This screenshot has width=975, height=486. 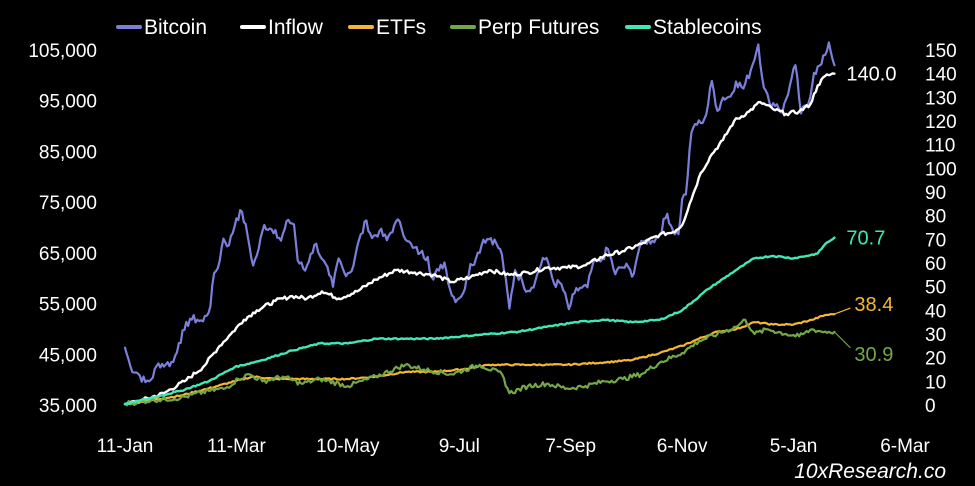 What do you see at coordinates (941, 122) in the screenshot?
I see `y-right-tick-label: 120` at bounding box center [941, 122].